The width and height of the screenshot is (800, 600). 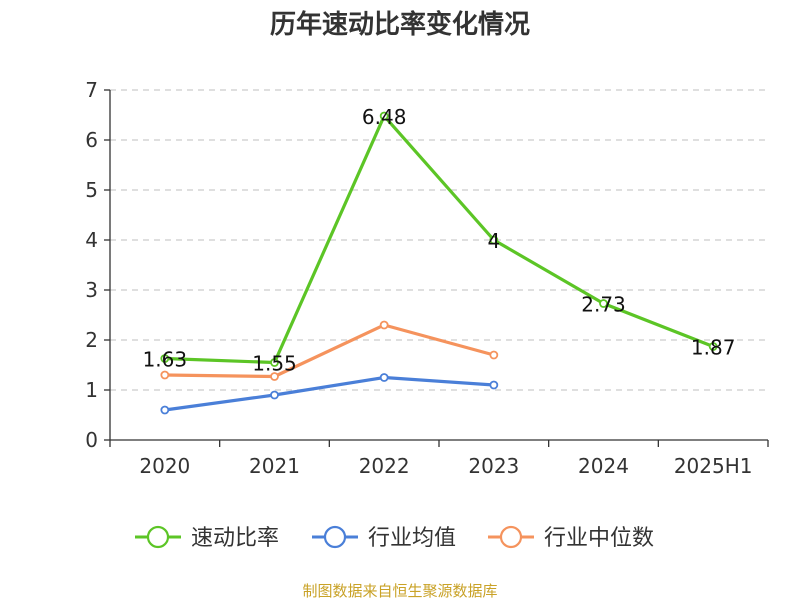 What do you see at coordinates (493, 466) in the screenshot?
I see `x-tick-label: 2023` at bounding box center [493, 466].